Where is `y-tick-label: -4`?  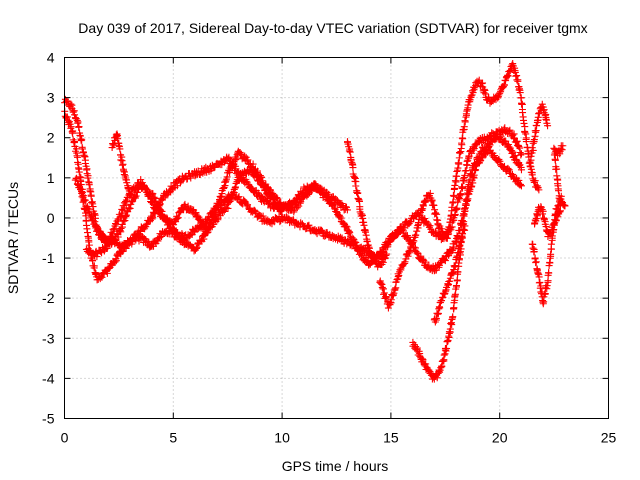 y-tick-label: -4 is located at coordinates (48, 378).